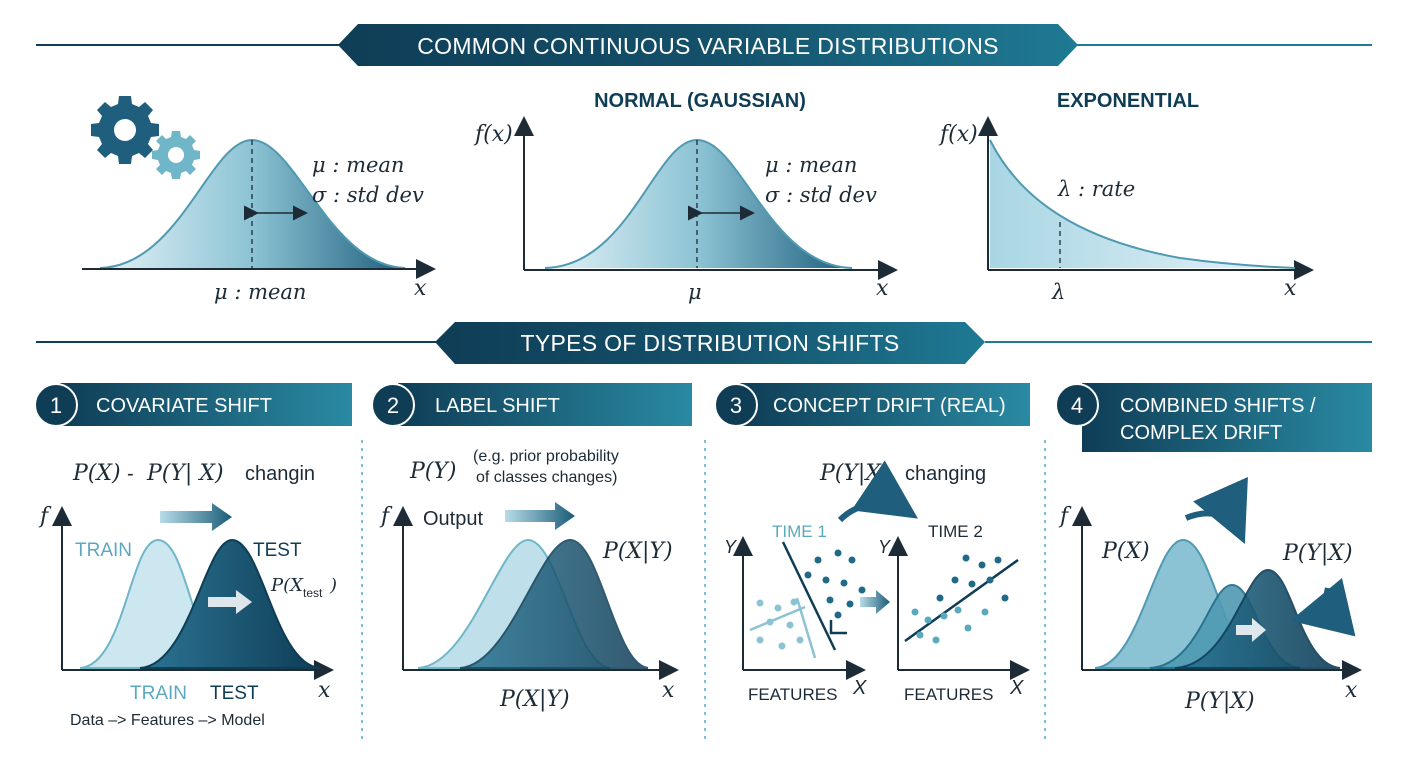 The height and width of the screenshot is (768, 1408). I want to click on cov-formula-b: P(Y| X), so click(185, 473).